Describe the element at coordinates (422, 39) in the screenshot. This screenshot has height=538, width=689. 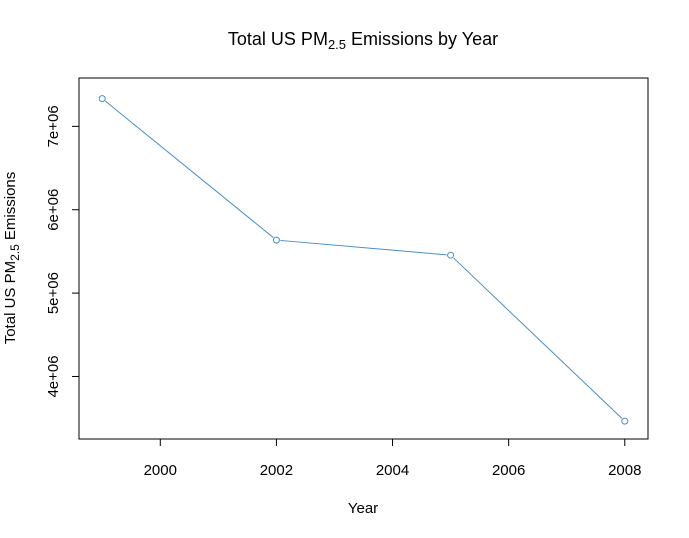
I see `chart-title-suffix: Emissions by Year` at that location.